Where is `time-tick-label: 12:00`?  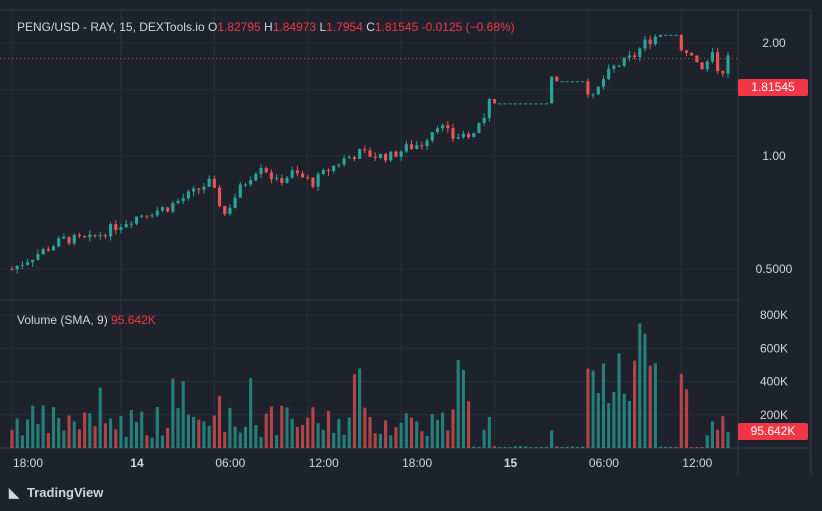
time-tick-label: 12:00 is located at coordinates (324, 463).